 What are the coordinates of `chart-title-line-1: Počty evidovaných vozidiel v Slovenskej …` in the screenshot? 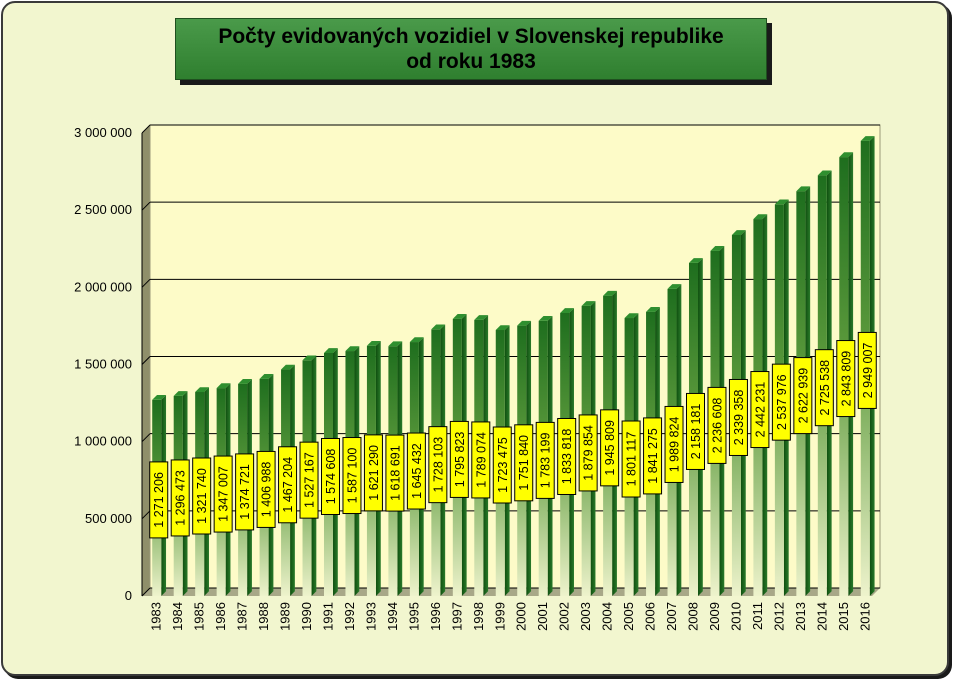 It's located at (471, 36).